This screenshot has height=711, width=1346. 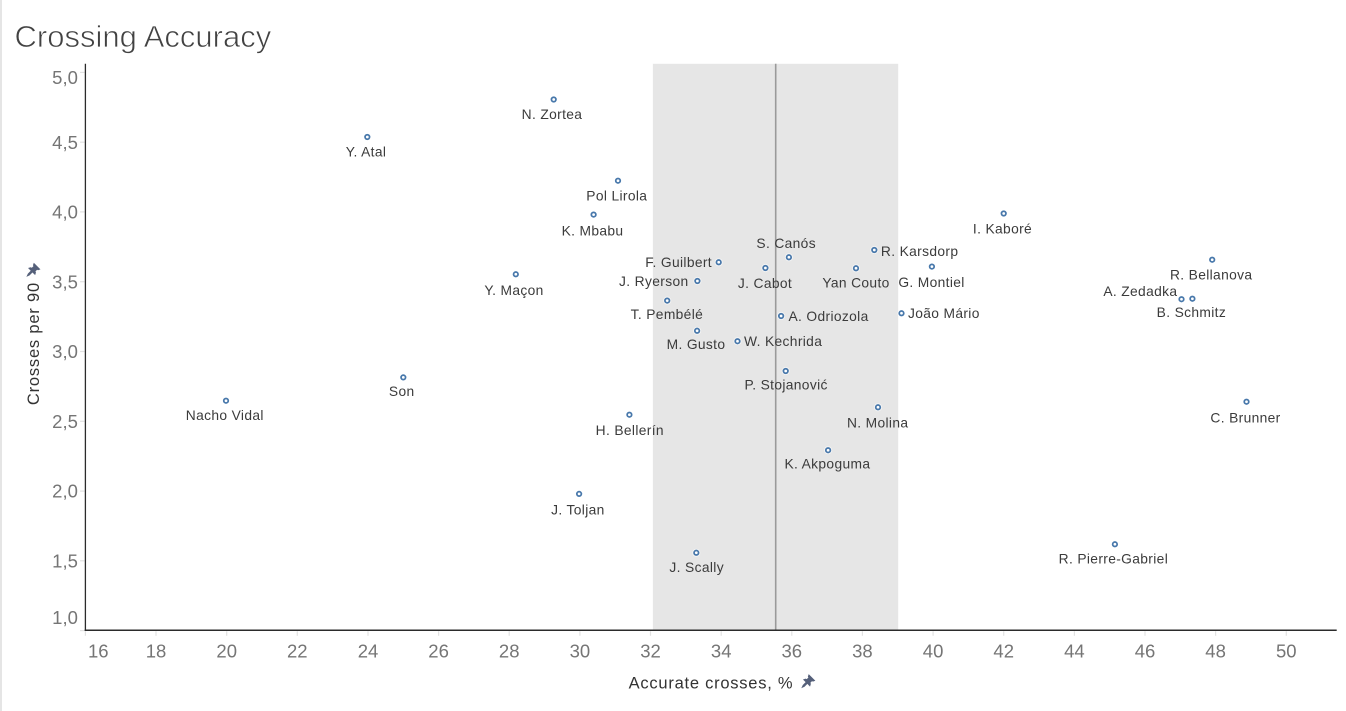 What do you see at coordinates (1215, 651) in the screenshot?
I see `svg-text: 48` at bounding box center [1215, 651].